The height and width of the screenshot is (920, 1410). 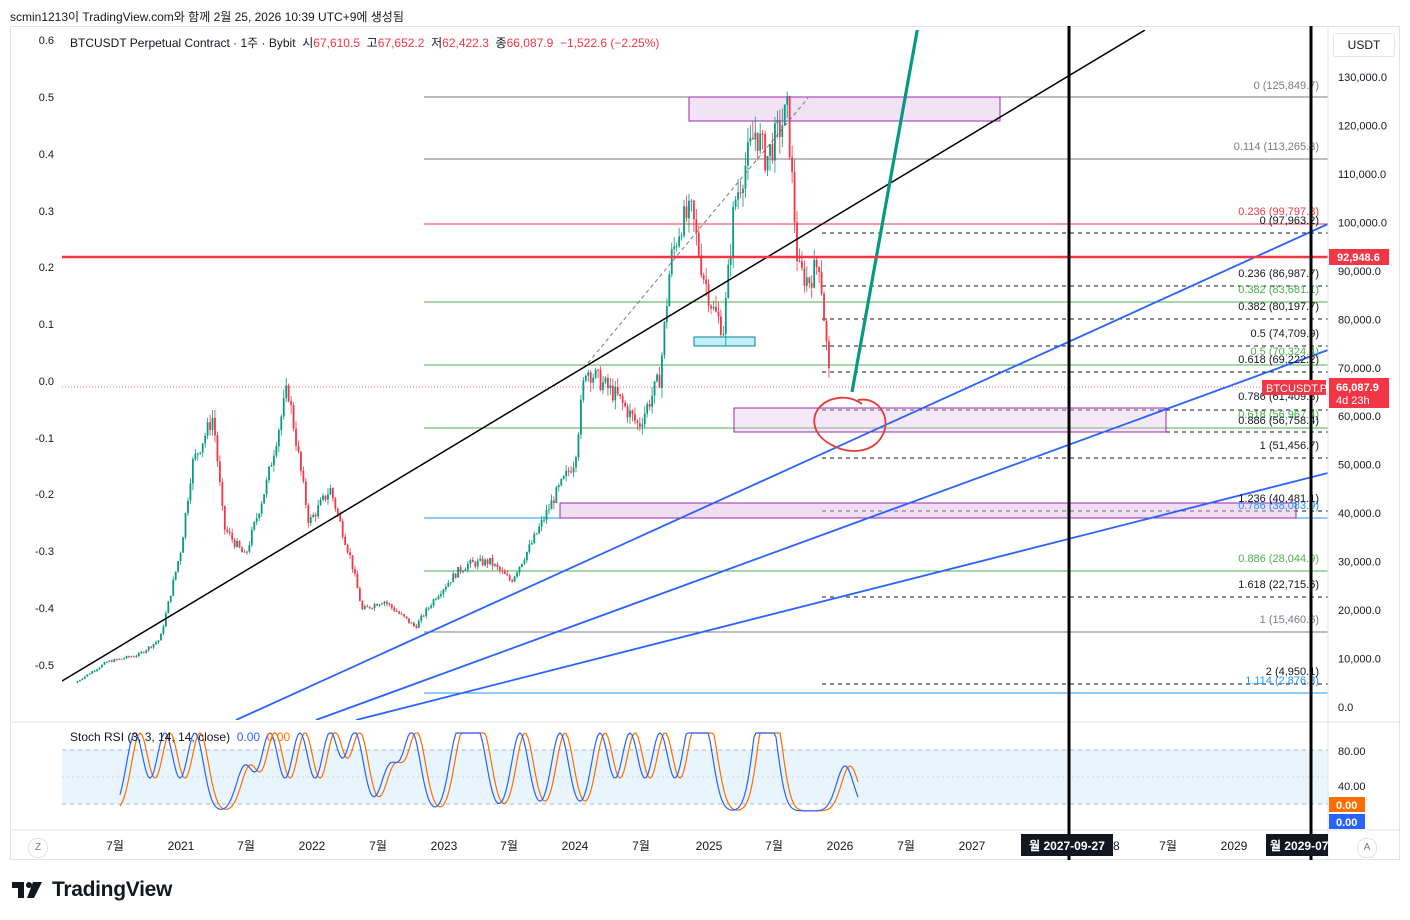 I want to click on fib-level-label: 0.236 (99,797.8), so click(x=1278, y=212).